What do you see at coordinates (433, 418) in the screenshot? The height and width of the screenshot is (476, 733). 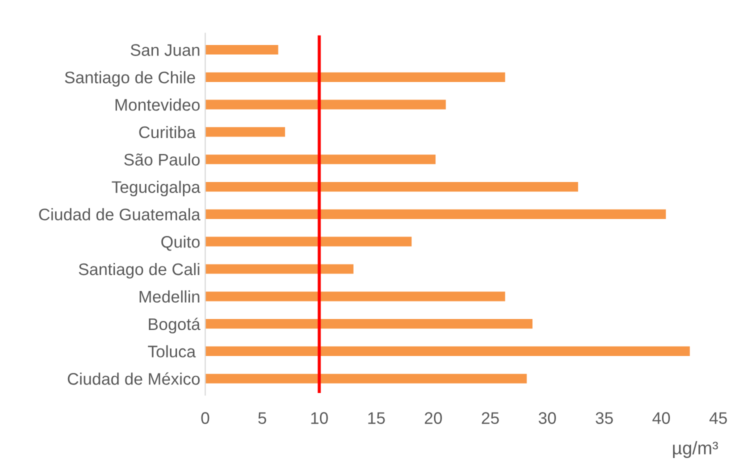 I see `x-tick-label: 20` at bounding box center [433, 418].